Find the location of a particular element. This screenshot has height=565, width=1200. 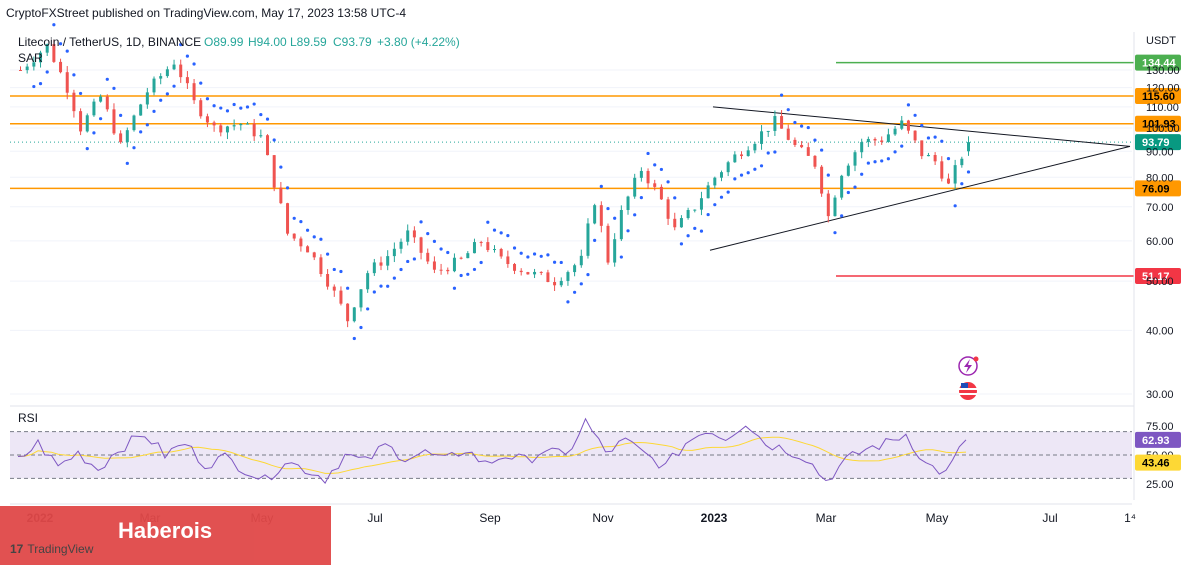

y-tick-label: 80.00 is located at coordinates (1160, 178).